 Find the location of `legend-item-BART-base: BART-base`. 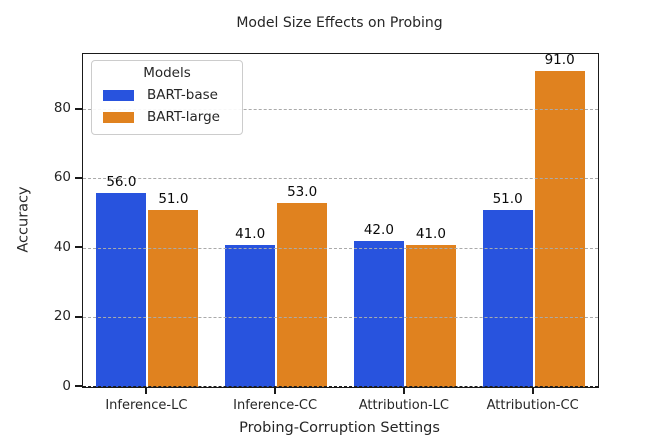

legend-item-BART-base: BART-base is located at coordinates (167, 95).